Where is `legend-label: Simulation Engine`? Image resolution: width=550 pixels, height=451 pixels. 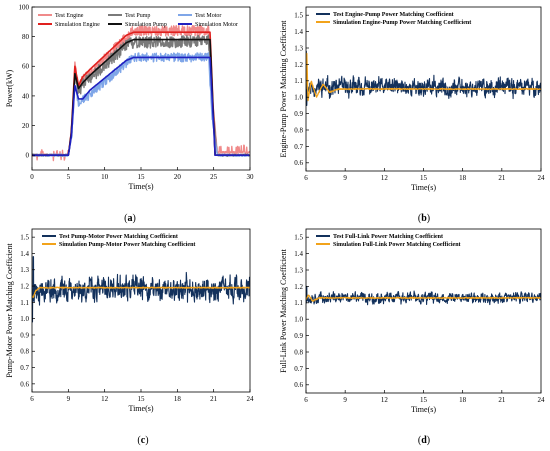
legend-label: Simulation Engine is located at coordinates (77, 25).